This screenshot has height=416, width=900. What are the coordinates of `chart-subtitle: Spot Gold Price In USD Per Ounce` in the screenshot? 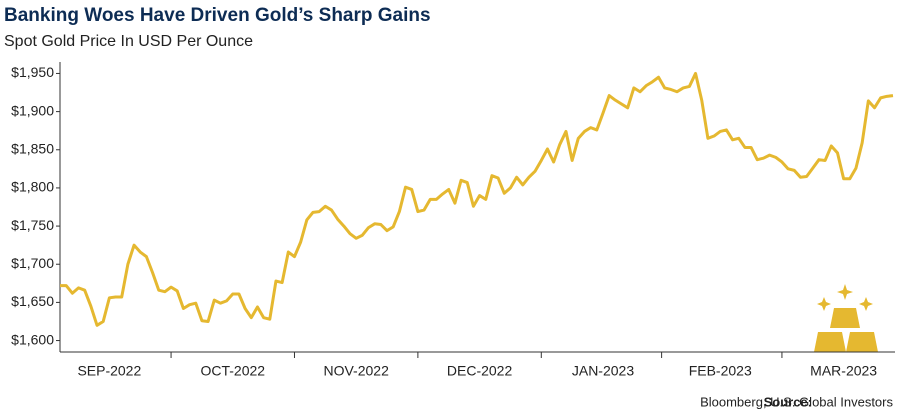 It's located at (128, 41).